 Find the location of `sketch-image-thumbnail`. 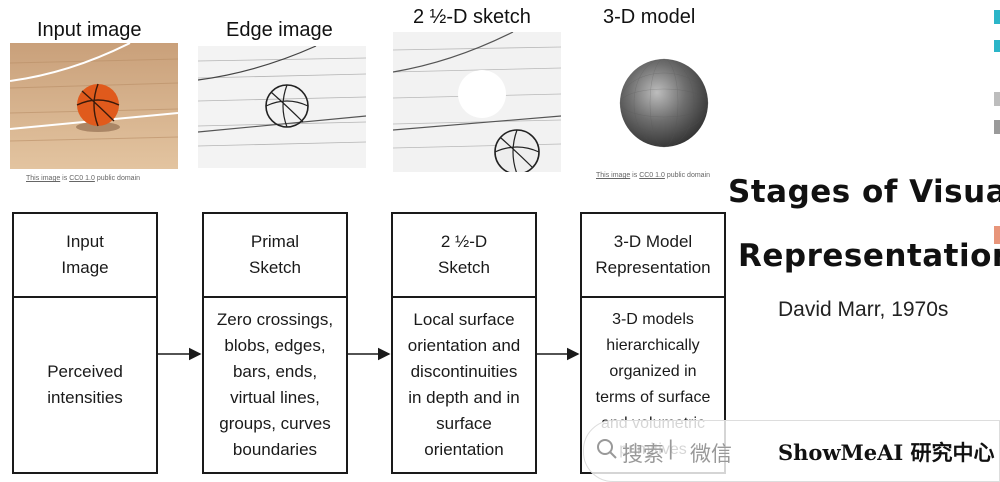

sketch-image-thumbnail is located at coordinates (477, 102).